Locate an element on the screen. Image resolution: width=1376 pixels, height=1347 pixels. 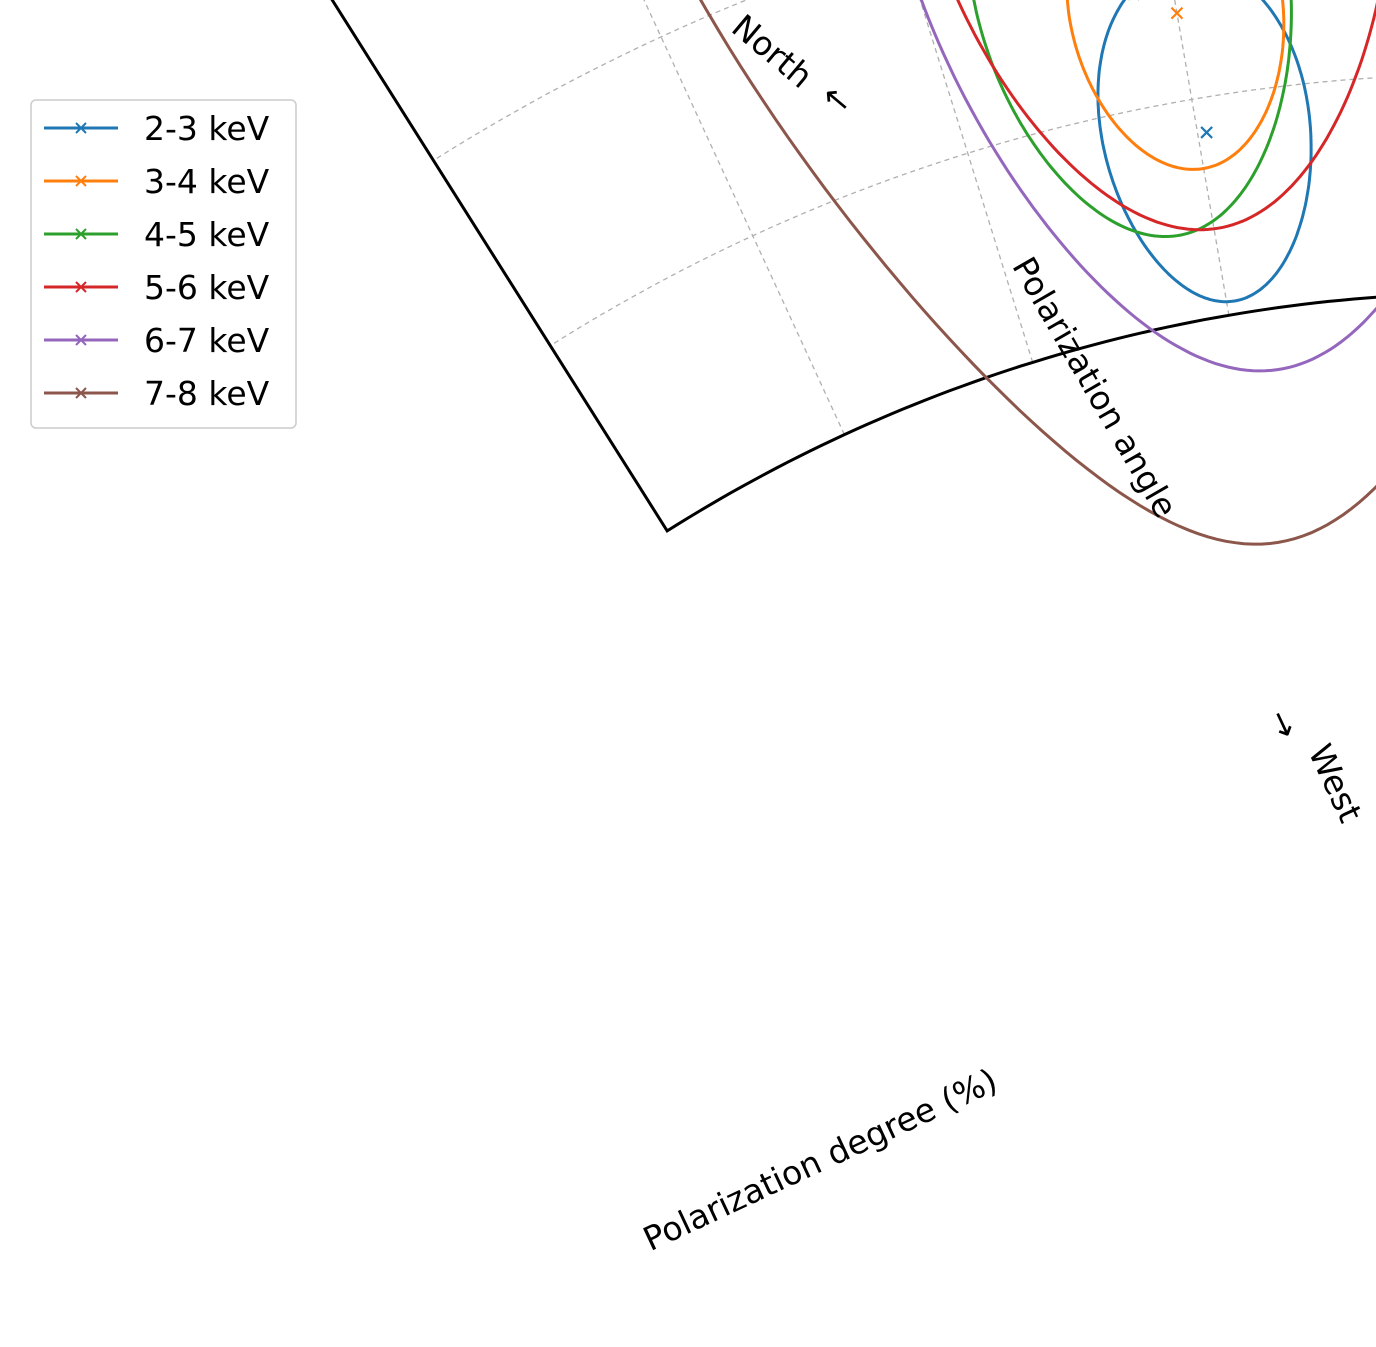
legend-label: 3-4 keV is located at coordinates (207, 181).